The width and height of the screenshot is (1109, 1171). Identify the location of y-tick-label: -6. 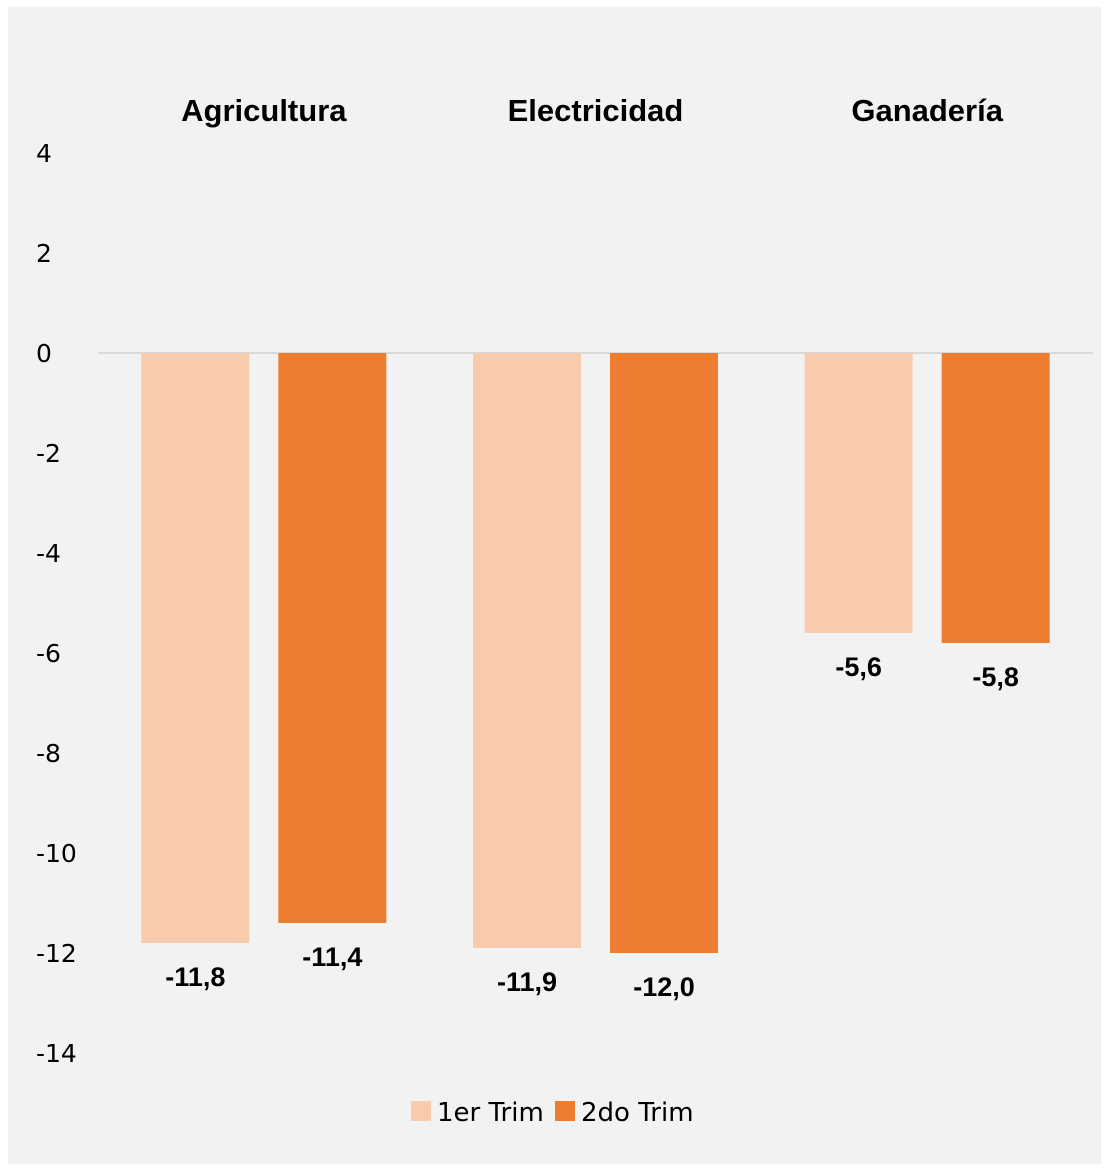
(48, 653).